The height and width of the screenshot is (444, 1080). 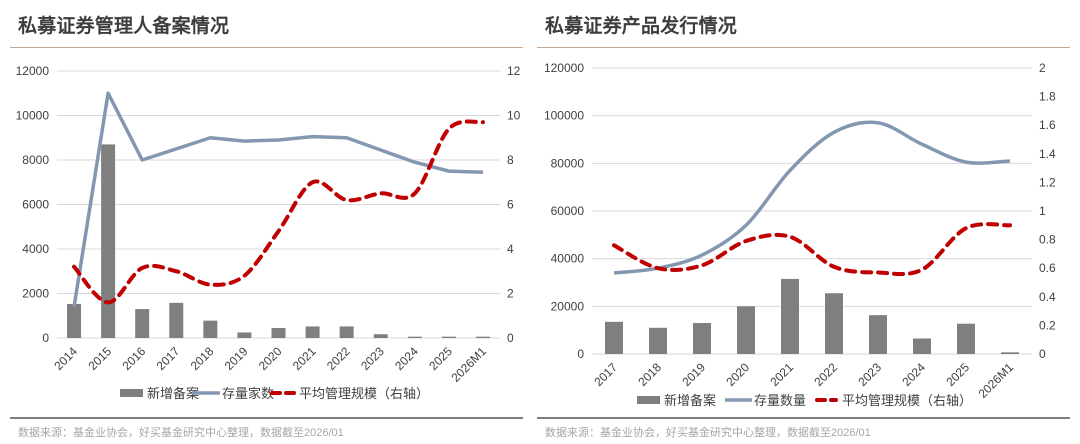 I want to click on y-right-tick-label: 1, so click(x=1042, y=211).